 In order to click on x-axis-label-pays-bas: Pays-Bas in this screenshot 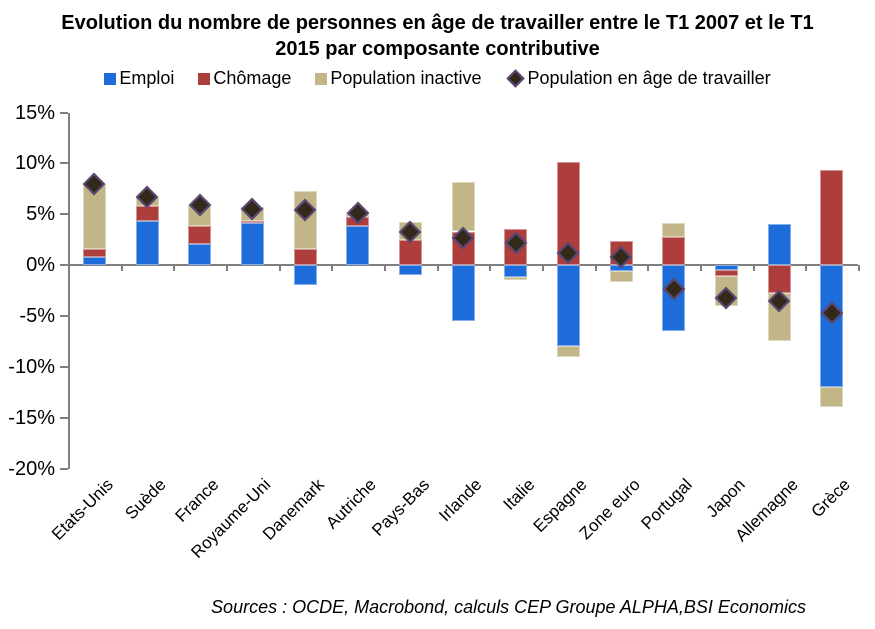, I will do `click(400, 507)`.